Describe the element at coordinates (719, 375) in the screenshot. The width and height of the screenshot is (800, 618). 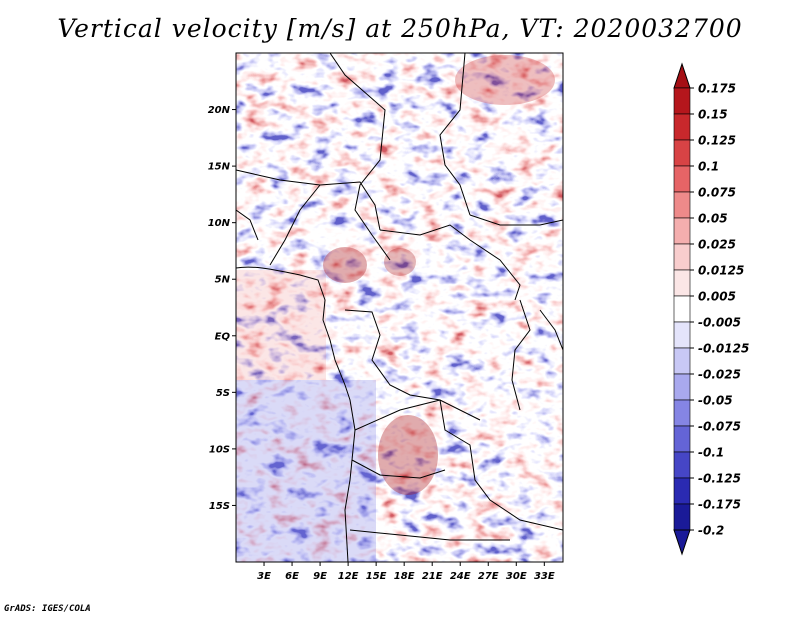
I see `colorbar-label: -0.025` at that location.